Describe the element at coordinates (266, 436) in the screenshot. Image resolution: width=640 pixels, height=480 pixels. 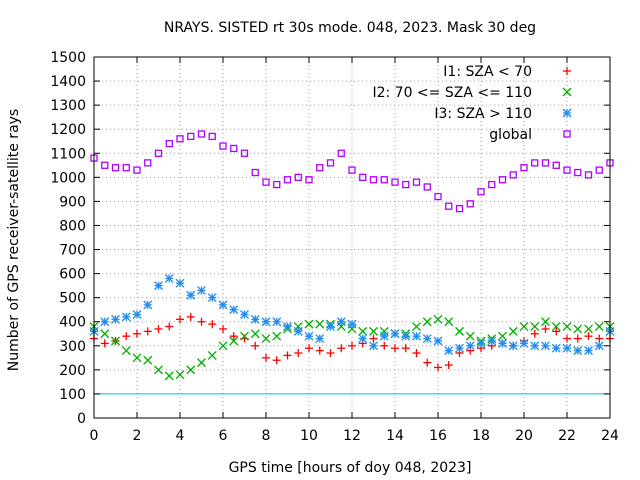
I see `x-tick-label: 8` at that location.